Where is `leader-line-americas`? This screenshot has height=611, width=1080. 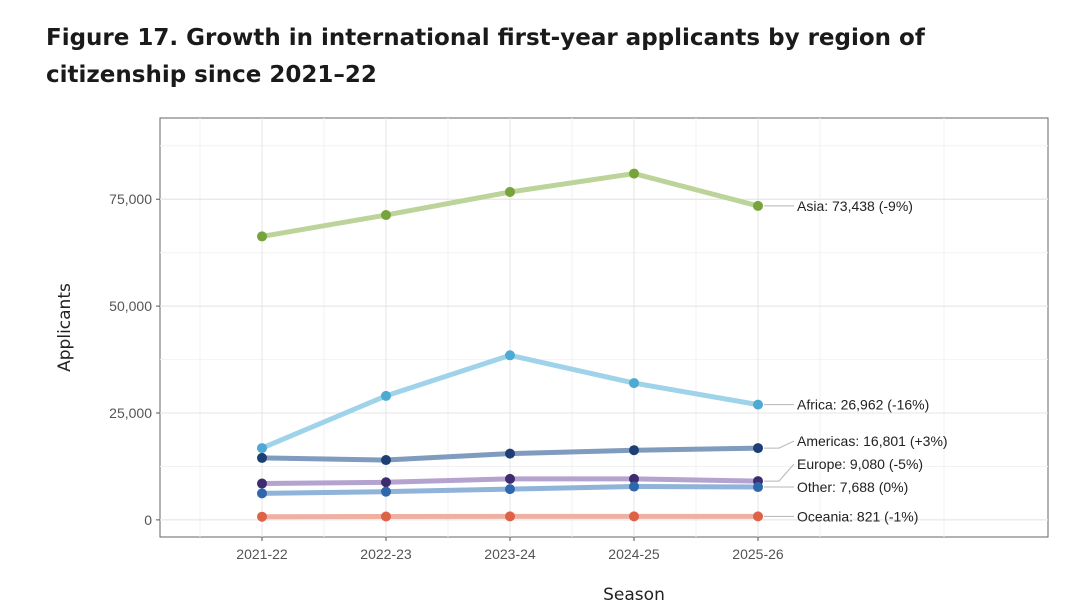 leader-line-americas is located at coordinates (779, 444).